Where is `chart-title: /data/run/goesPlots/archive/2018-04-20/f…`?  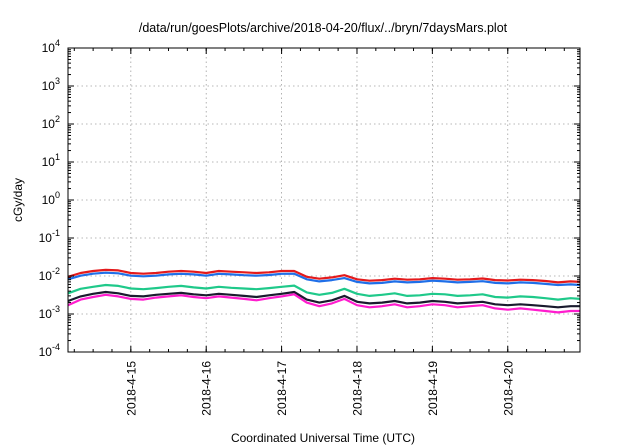 chart-title: /data/run/goesPlots/archive/2018-04-20/f… is located at coordinates (323, 28).